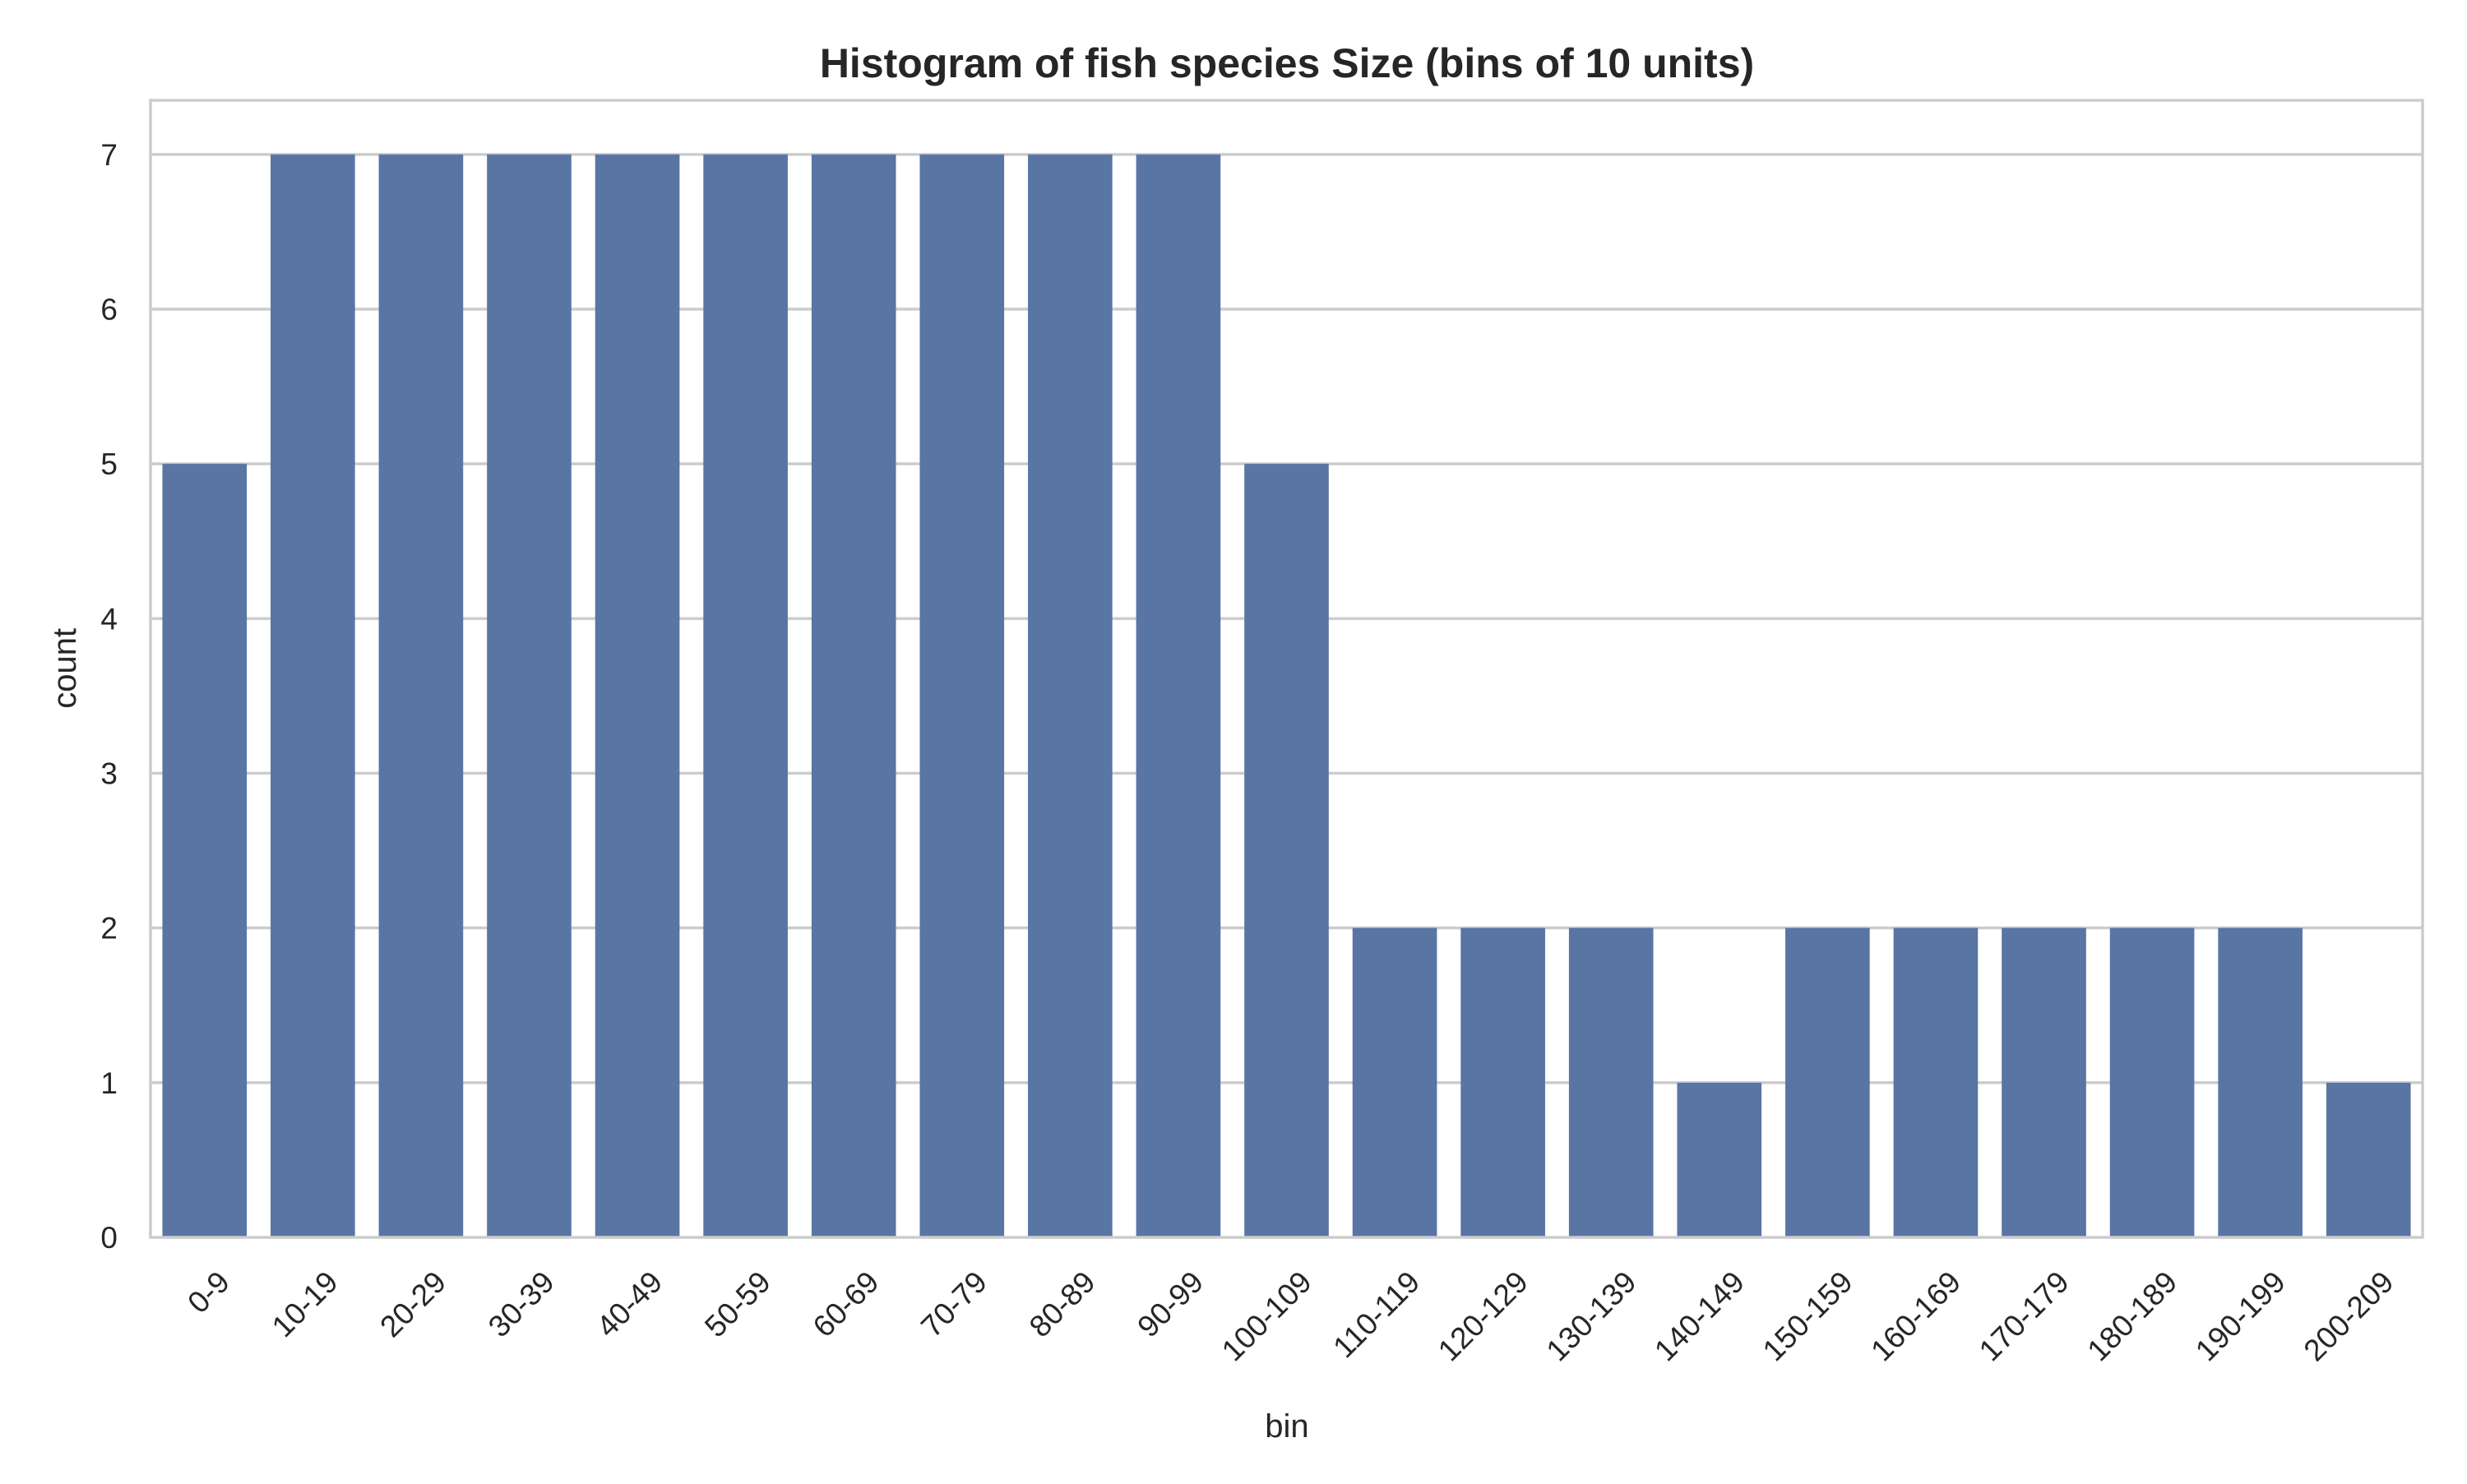 The width and height of the screenshot is (2467, 1484). What do you see at coordinates (109, 696) in the screenshot?
I see `y-tick-labels: 0 1 2 3 4 5 6 7` at bounding box center [109, 696].